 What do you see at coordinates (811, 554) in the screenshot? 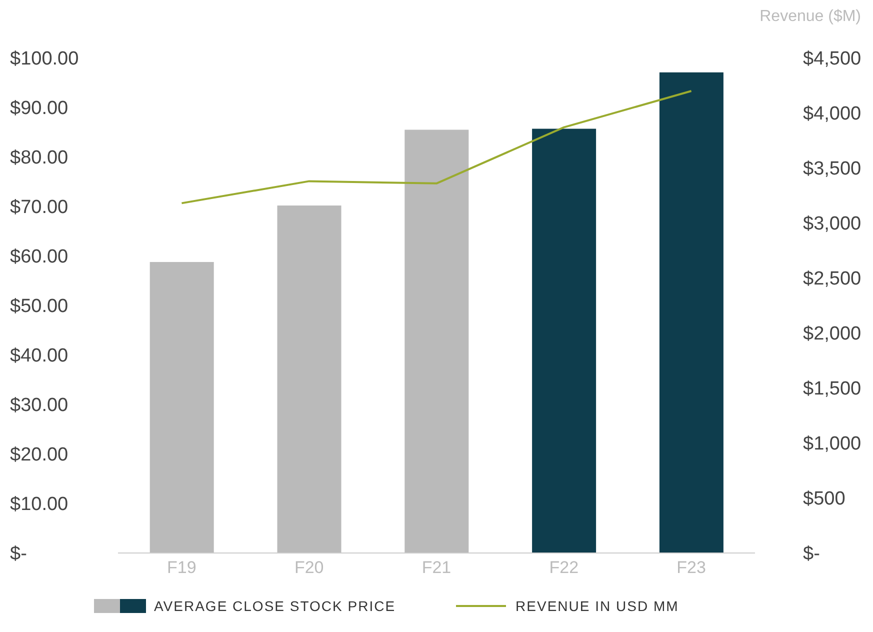
I see `y2-tick-label: $-` at bounding box center [811, 554].